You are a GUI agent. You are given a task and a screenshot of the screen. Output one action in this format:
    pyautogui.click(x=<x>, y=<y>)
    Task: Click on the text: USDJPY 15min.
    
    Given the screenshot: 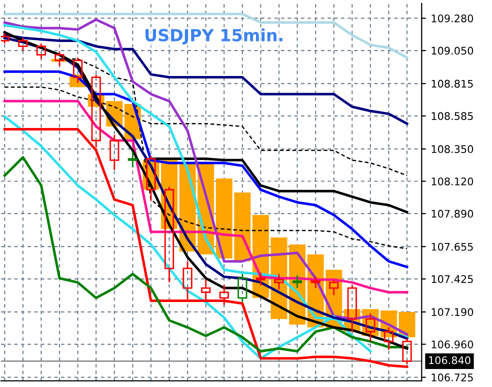 What is the action you would take?
    pyautogui.click(x=214, y=36)
    